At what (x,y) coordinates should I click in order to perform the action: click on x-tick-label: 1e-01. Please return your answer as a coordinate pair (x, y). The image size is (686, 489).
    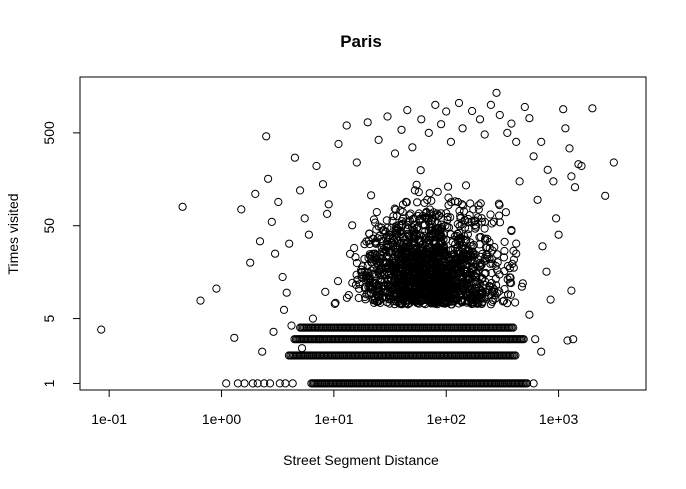
    Looking at the image, I should click on (109, 419).